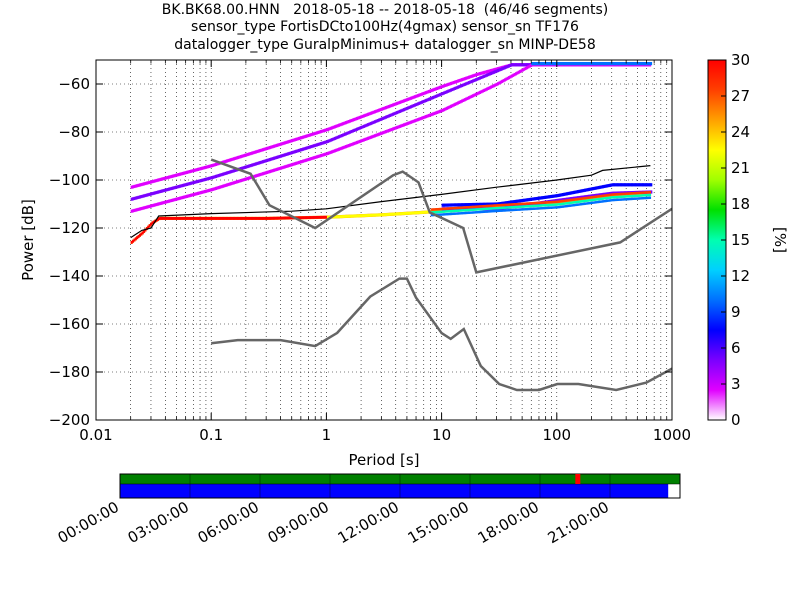  Describe the element at coordinates (95, 435) in the screenshot. I see `x-tick-label: 0.01` at that location.